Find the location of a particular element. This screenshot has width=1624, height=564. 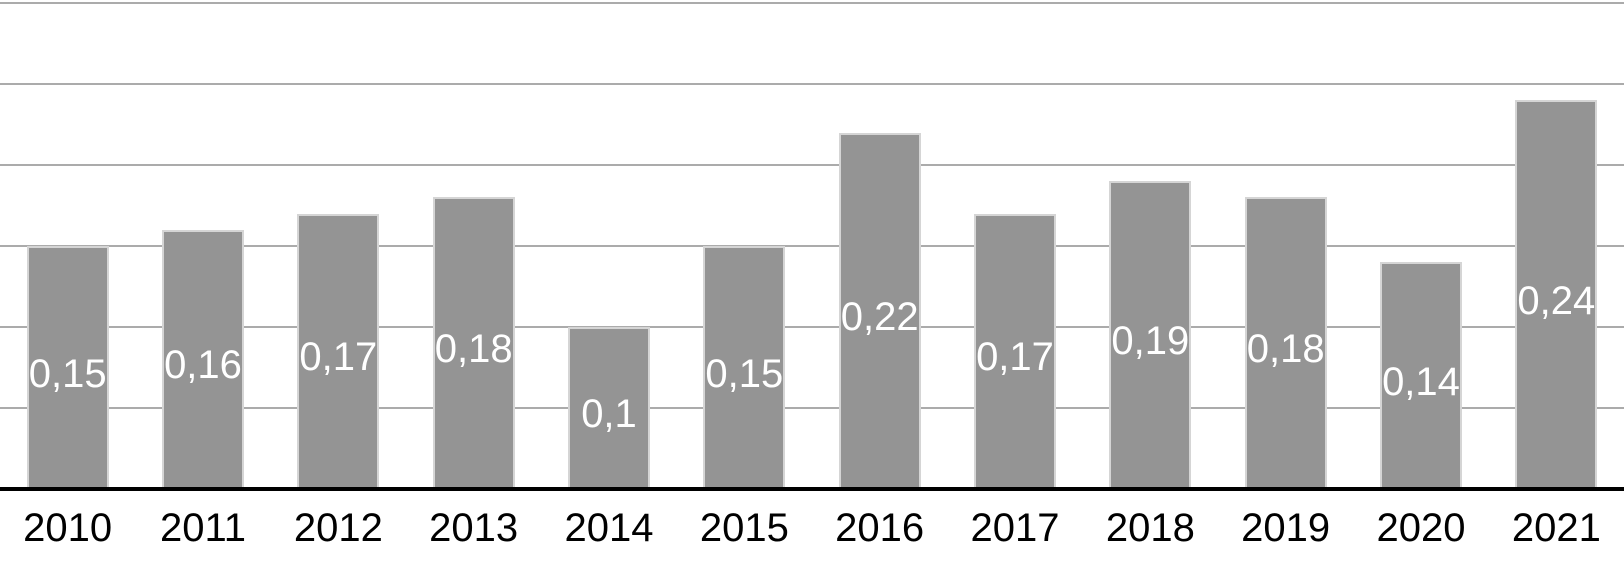

x-tick-label-2017: 2017 is located at coordinates (1015, 528).